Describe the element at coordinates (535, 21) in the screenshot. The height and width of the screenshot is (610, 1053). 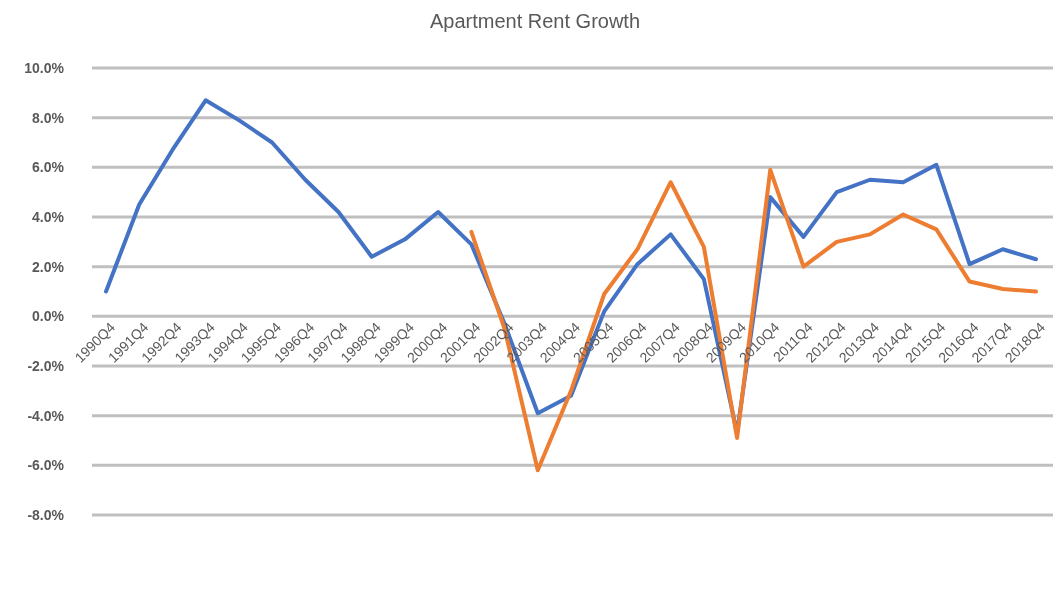
I see `chart-title: Apartment Rent Growth` at that location.